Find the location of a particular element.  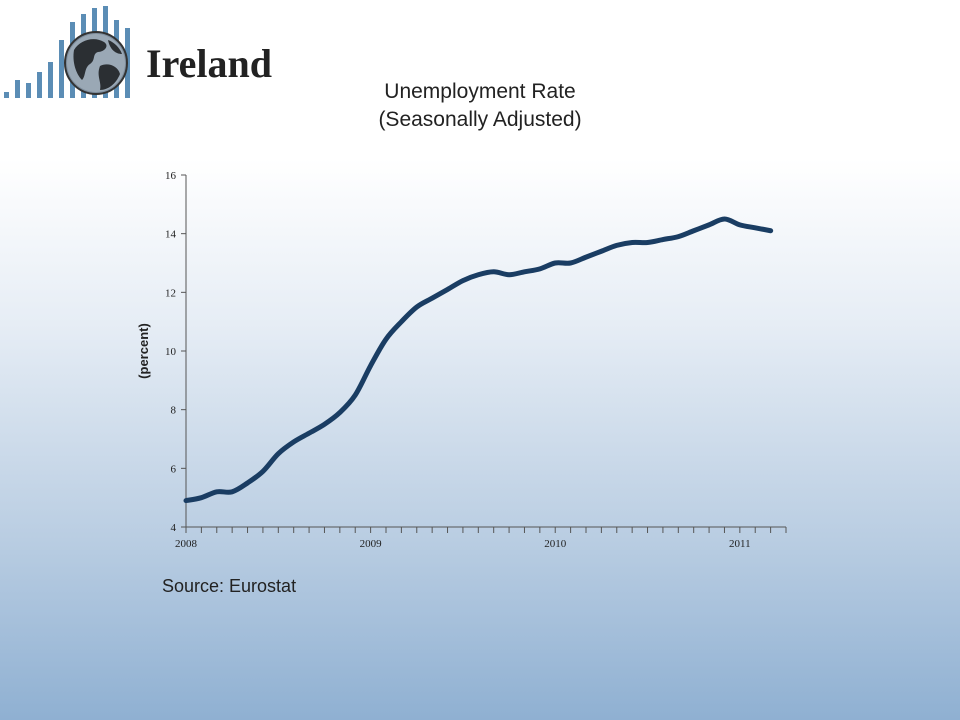

y-tick-label: 8 is located at coordinates (174, 411).